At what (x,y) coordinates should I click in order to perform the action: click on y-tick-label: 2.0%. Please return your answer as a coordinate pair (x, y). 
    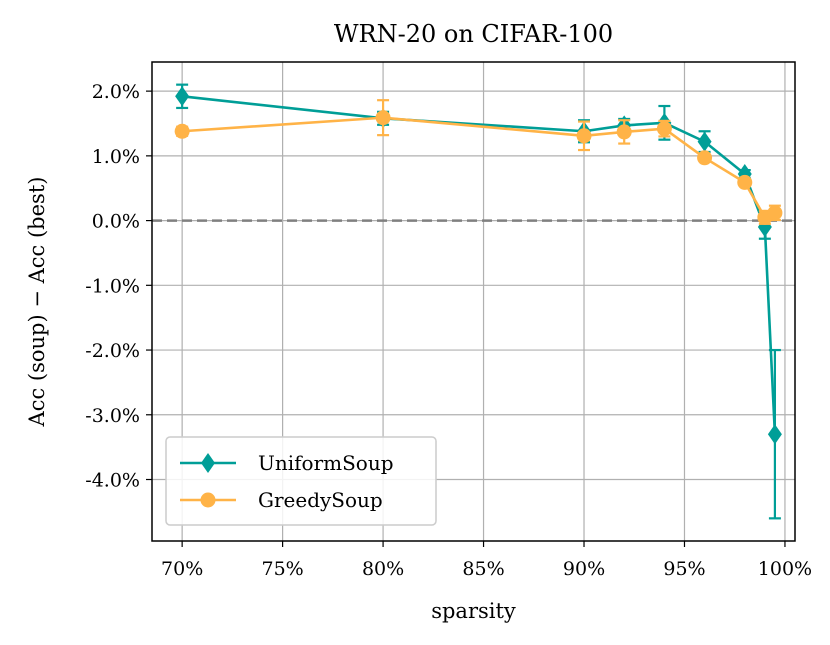
    Looking at the image, I should click on (116, 92).